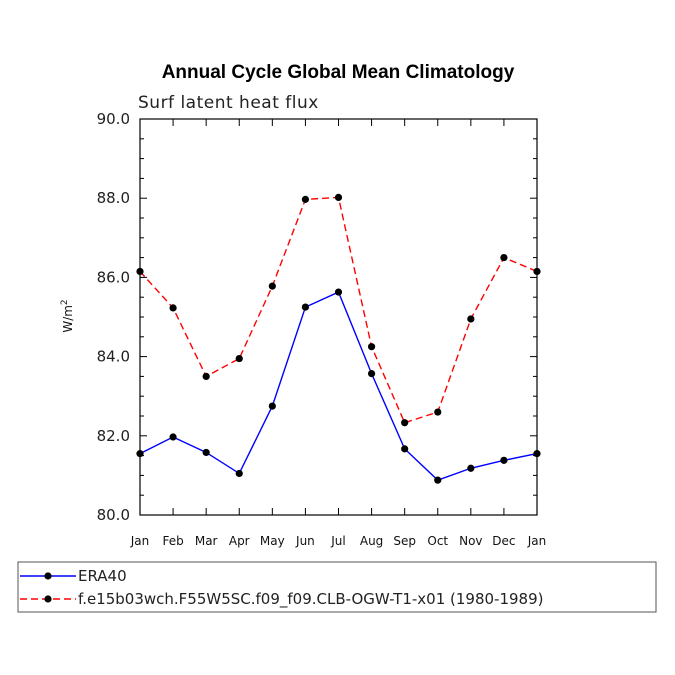 This screenshot has width=675, height=675. Describe the element at coordinates (470, 541) in the screenshot. I see `x-tick-label: Nov` at that location.